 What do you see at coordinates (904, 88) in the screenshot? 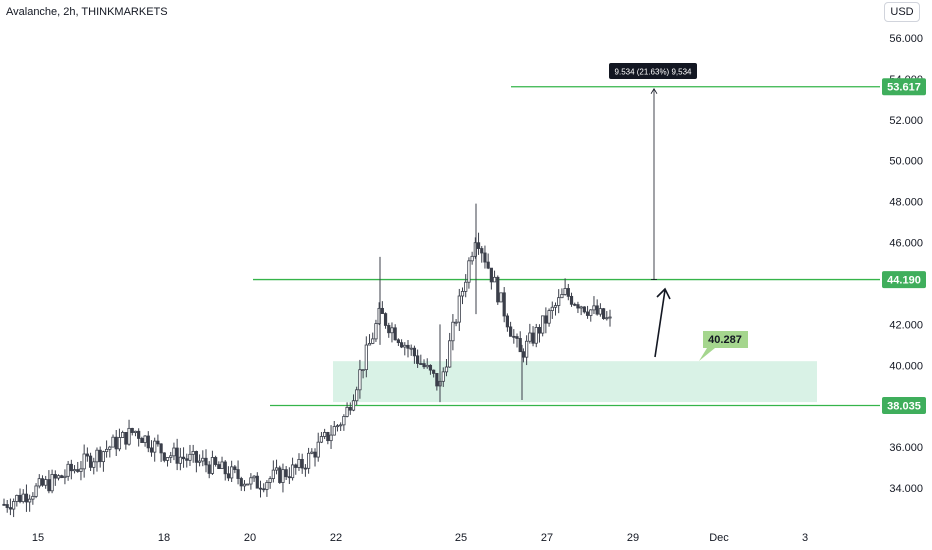
I see `level-price-label: 53.617` at bounding box center [904, 88].